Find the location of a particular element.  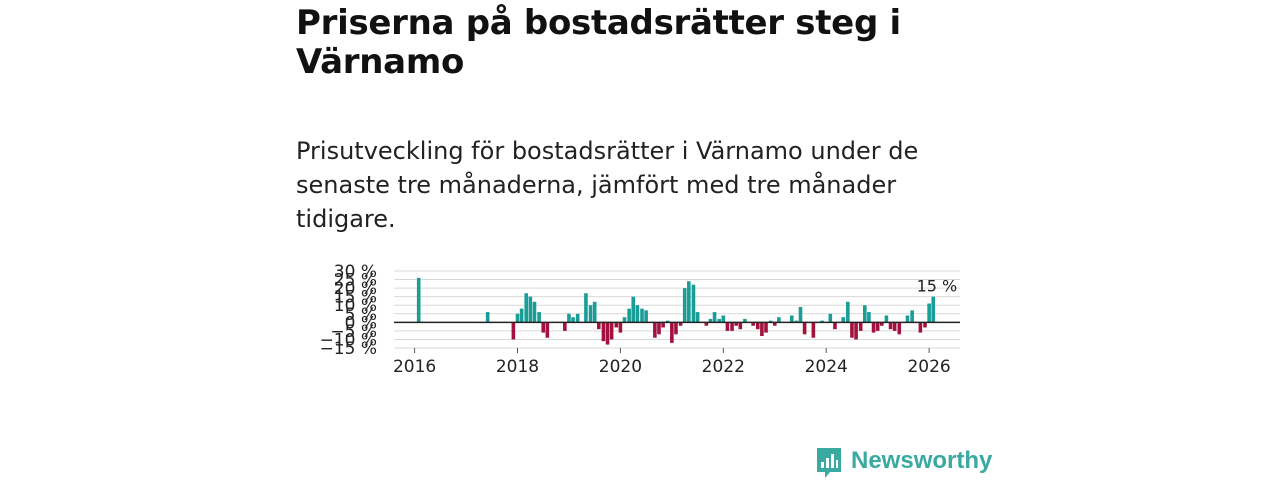

y-tick-label: 30 % is located at coordinates (355, 272).